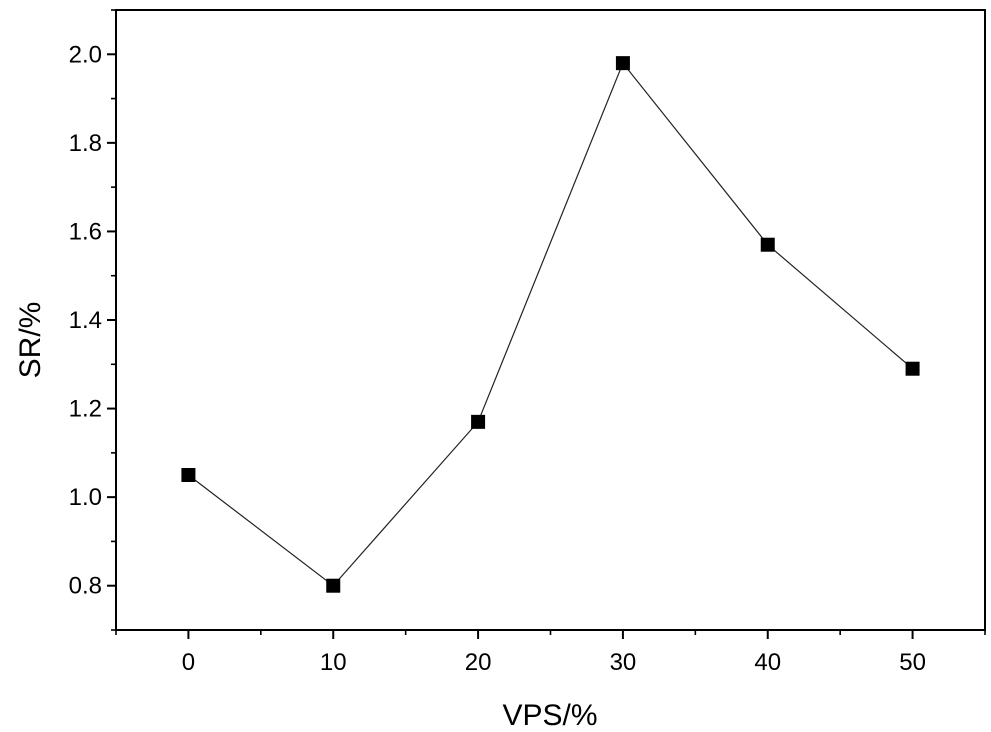 Image resolution: width=991 pixels, height=732 pixels. I want to click on y-tick-label: 1.0, so click(85, 497).